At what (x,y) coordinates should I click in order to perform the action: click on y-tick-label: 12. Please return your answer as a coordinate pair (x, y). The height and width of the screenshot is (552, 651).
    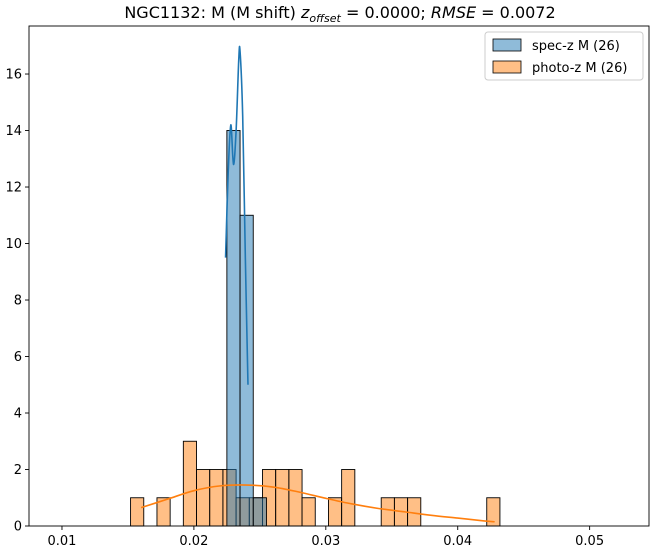
    Looking at the image, I should click on (13, 188).